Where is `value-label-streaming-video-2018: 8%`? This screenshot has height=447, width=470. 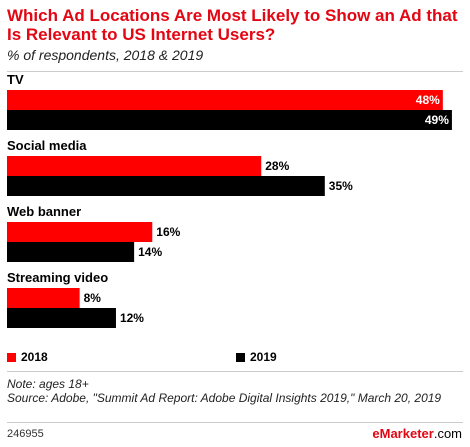
value-label-streaming-video-2018: 8% is located at coordinates (93, 298).